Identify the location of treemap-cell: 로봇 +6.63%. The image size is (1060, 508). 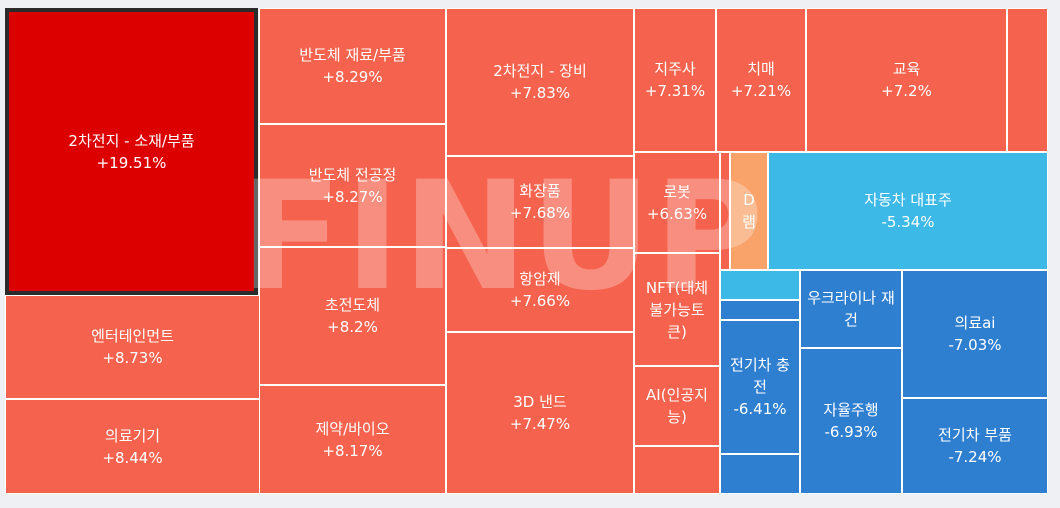
(677, 202).